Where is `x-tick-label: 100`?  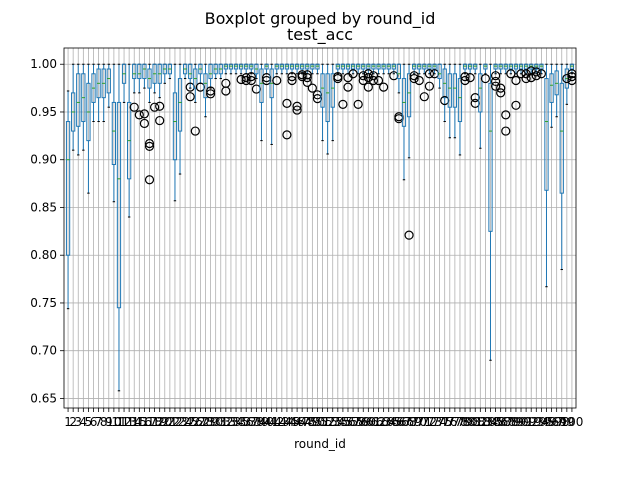 x-tick-label: 100 is located at coordinates (571, 422).